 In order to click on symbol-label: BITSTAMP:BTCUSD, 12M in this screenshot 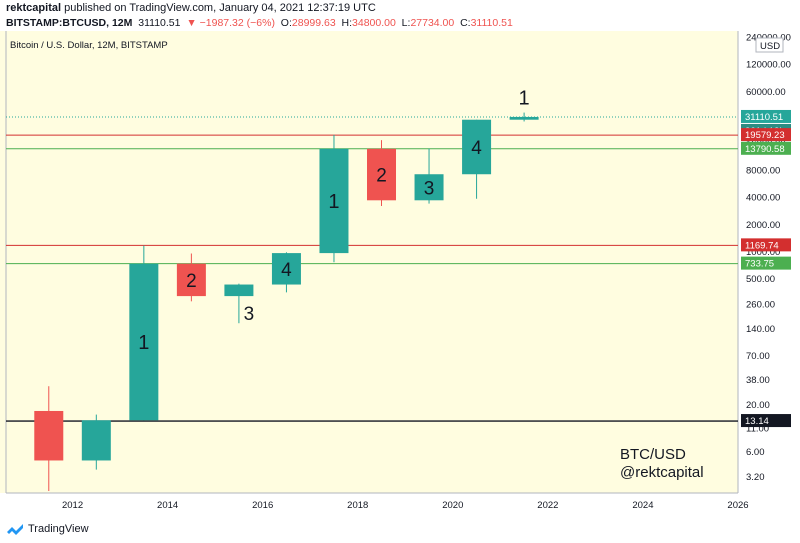, I will do `click(69, 23)`.